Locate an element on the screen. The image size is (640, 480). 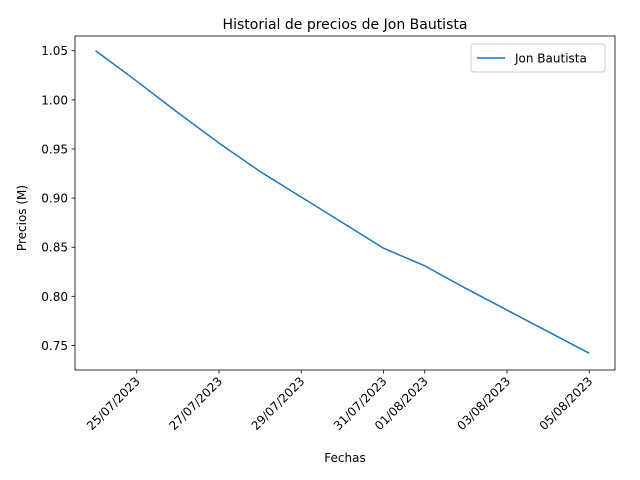
x-tick-label: 29/07/2023 is located at coordinates (278, 403).